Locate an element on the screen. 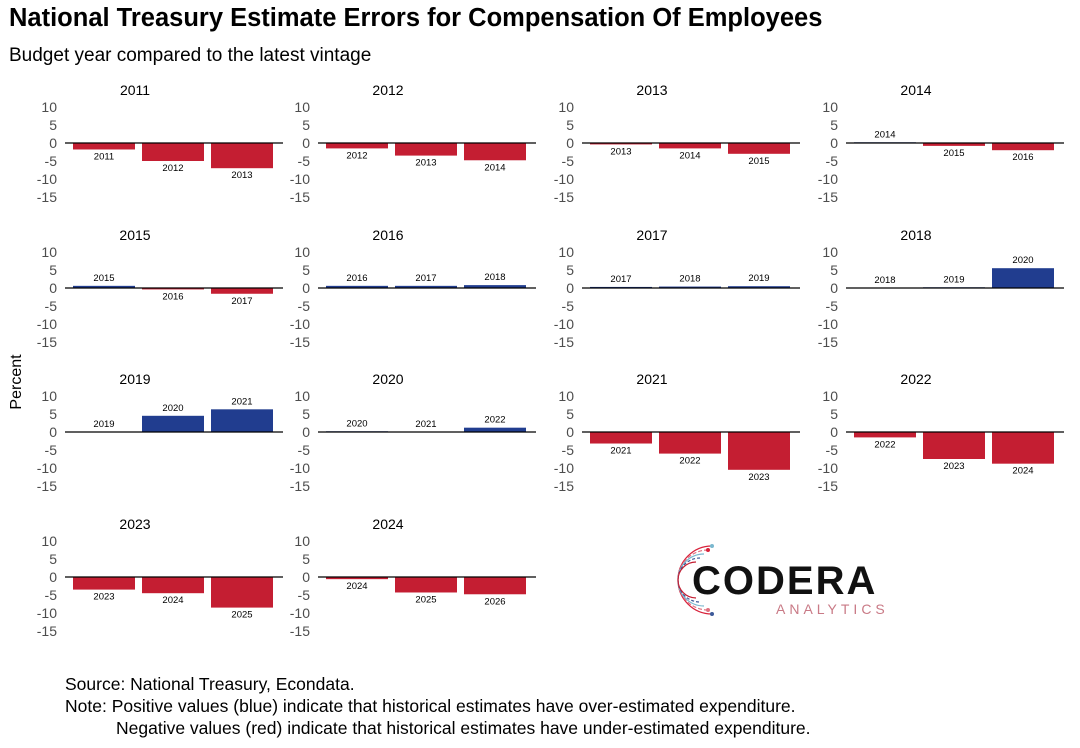  panel-title: 2012 is located at coordinates (388, 90).